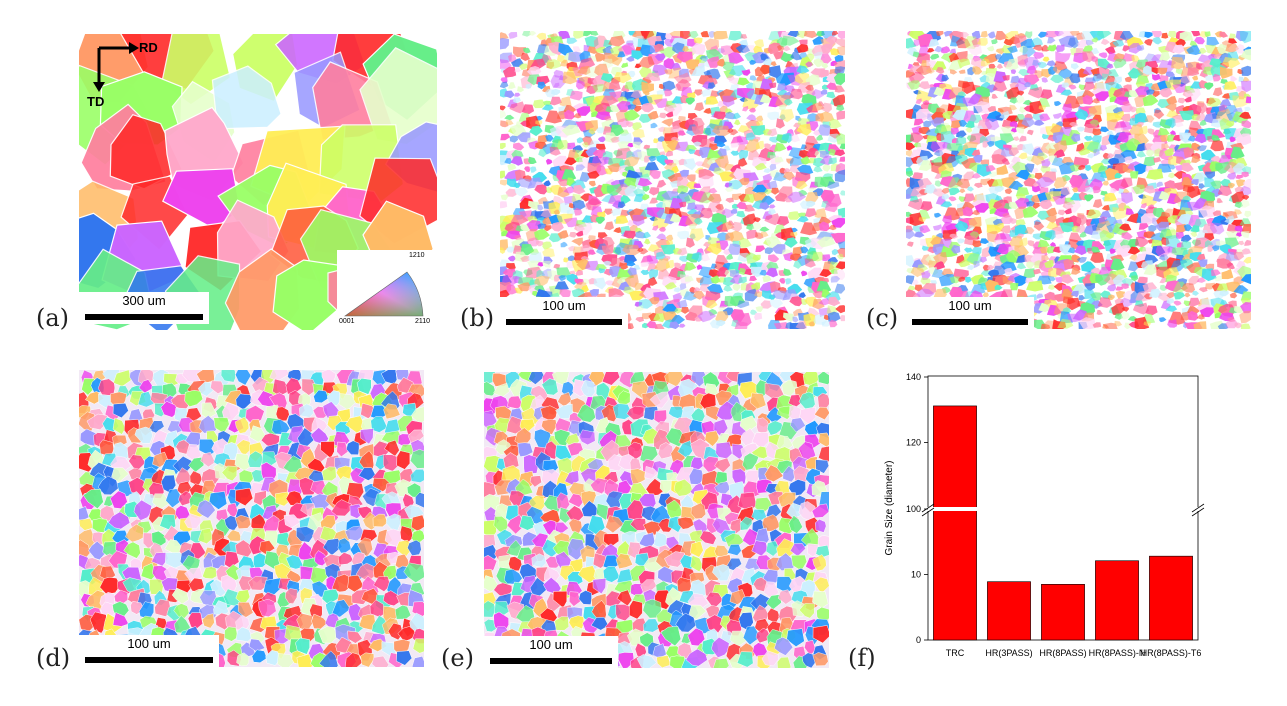  I want to click on scale-bar-a-line, so click(144, 317).